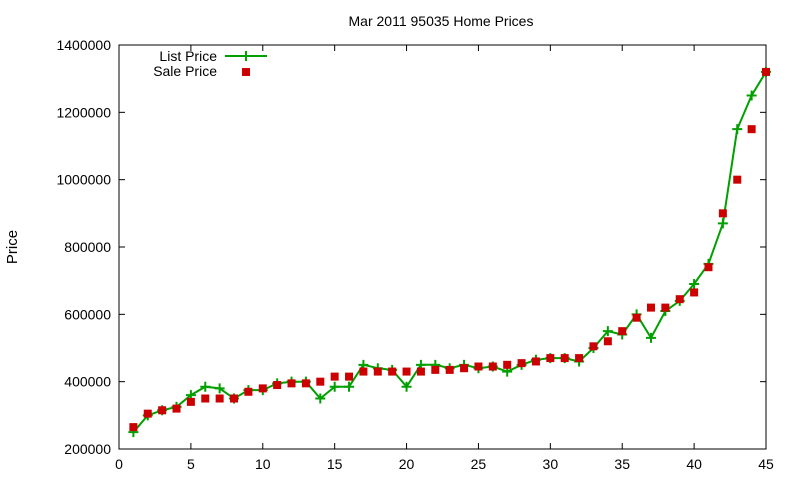  What do you see at coordinates (441, 21) in the screenshot?
I see `chart-title: Mar 2011 95035 Home Prices` at bounding box center [441, 21].